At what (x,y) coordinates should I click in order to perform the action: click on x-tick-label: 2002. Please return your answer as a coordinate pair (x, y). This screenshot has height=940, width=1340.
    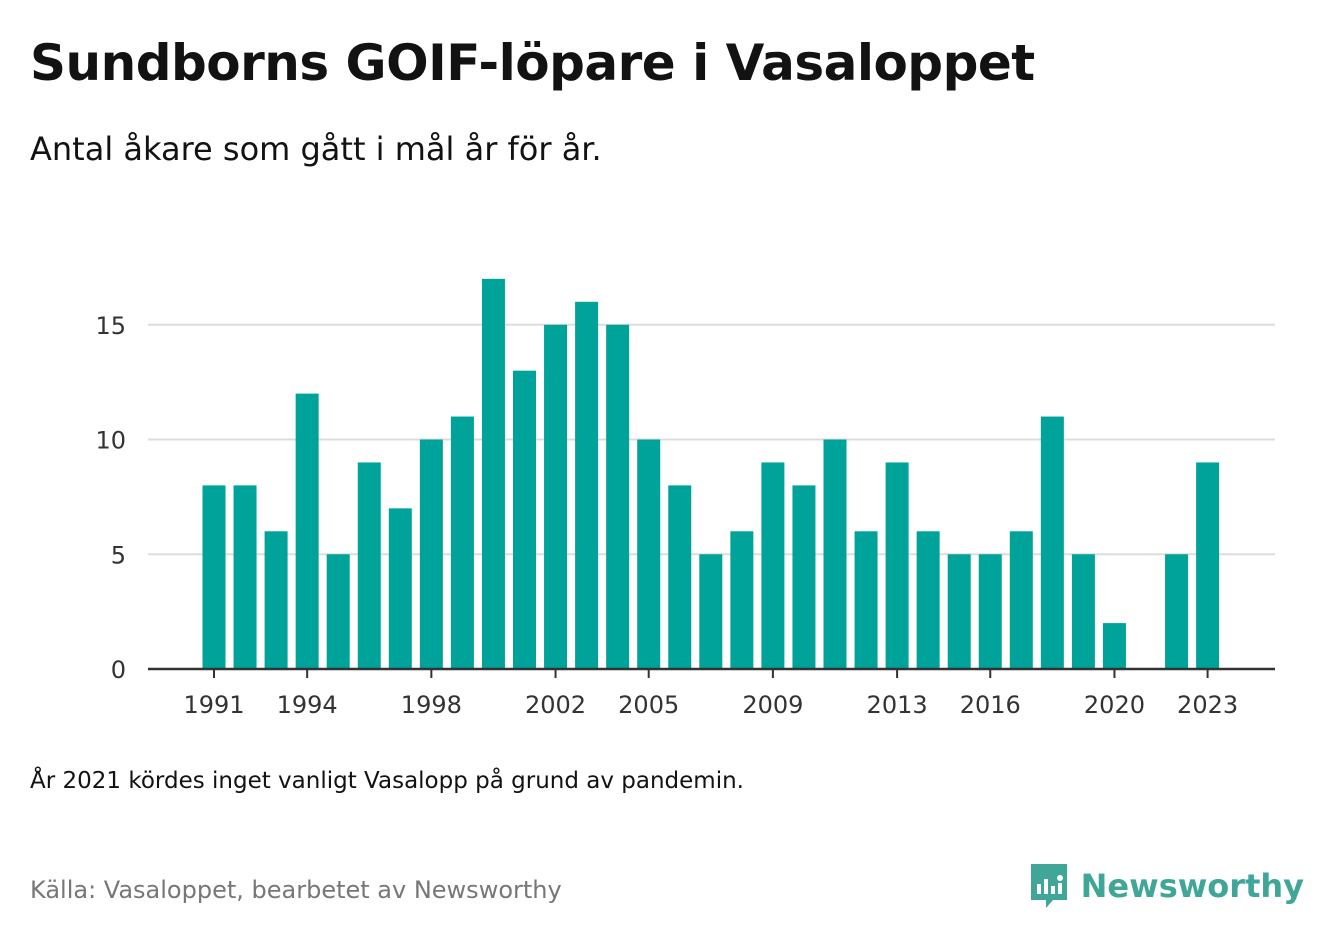
    Looking at the image, I should click on (555, 705).